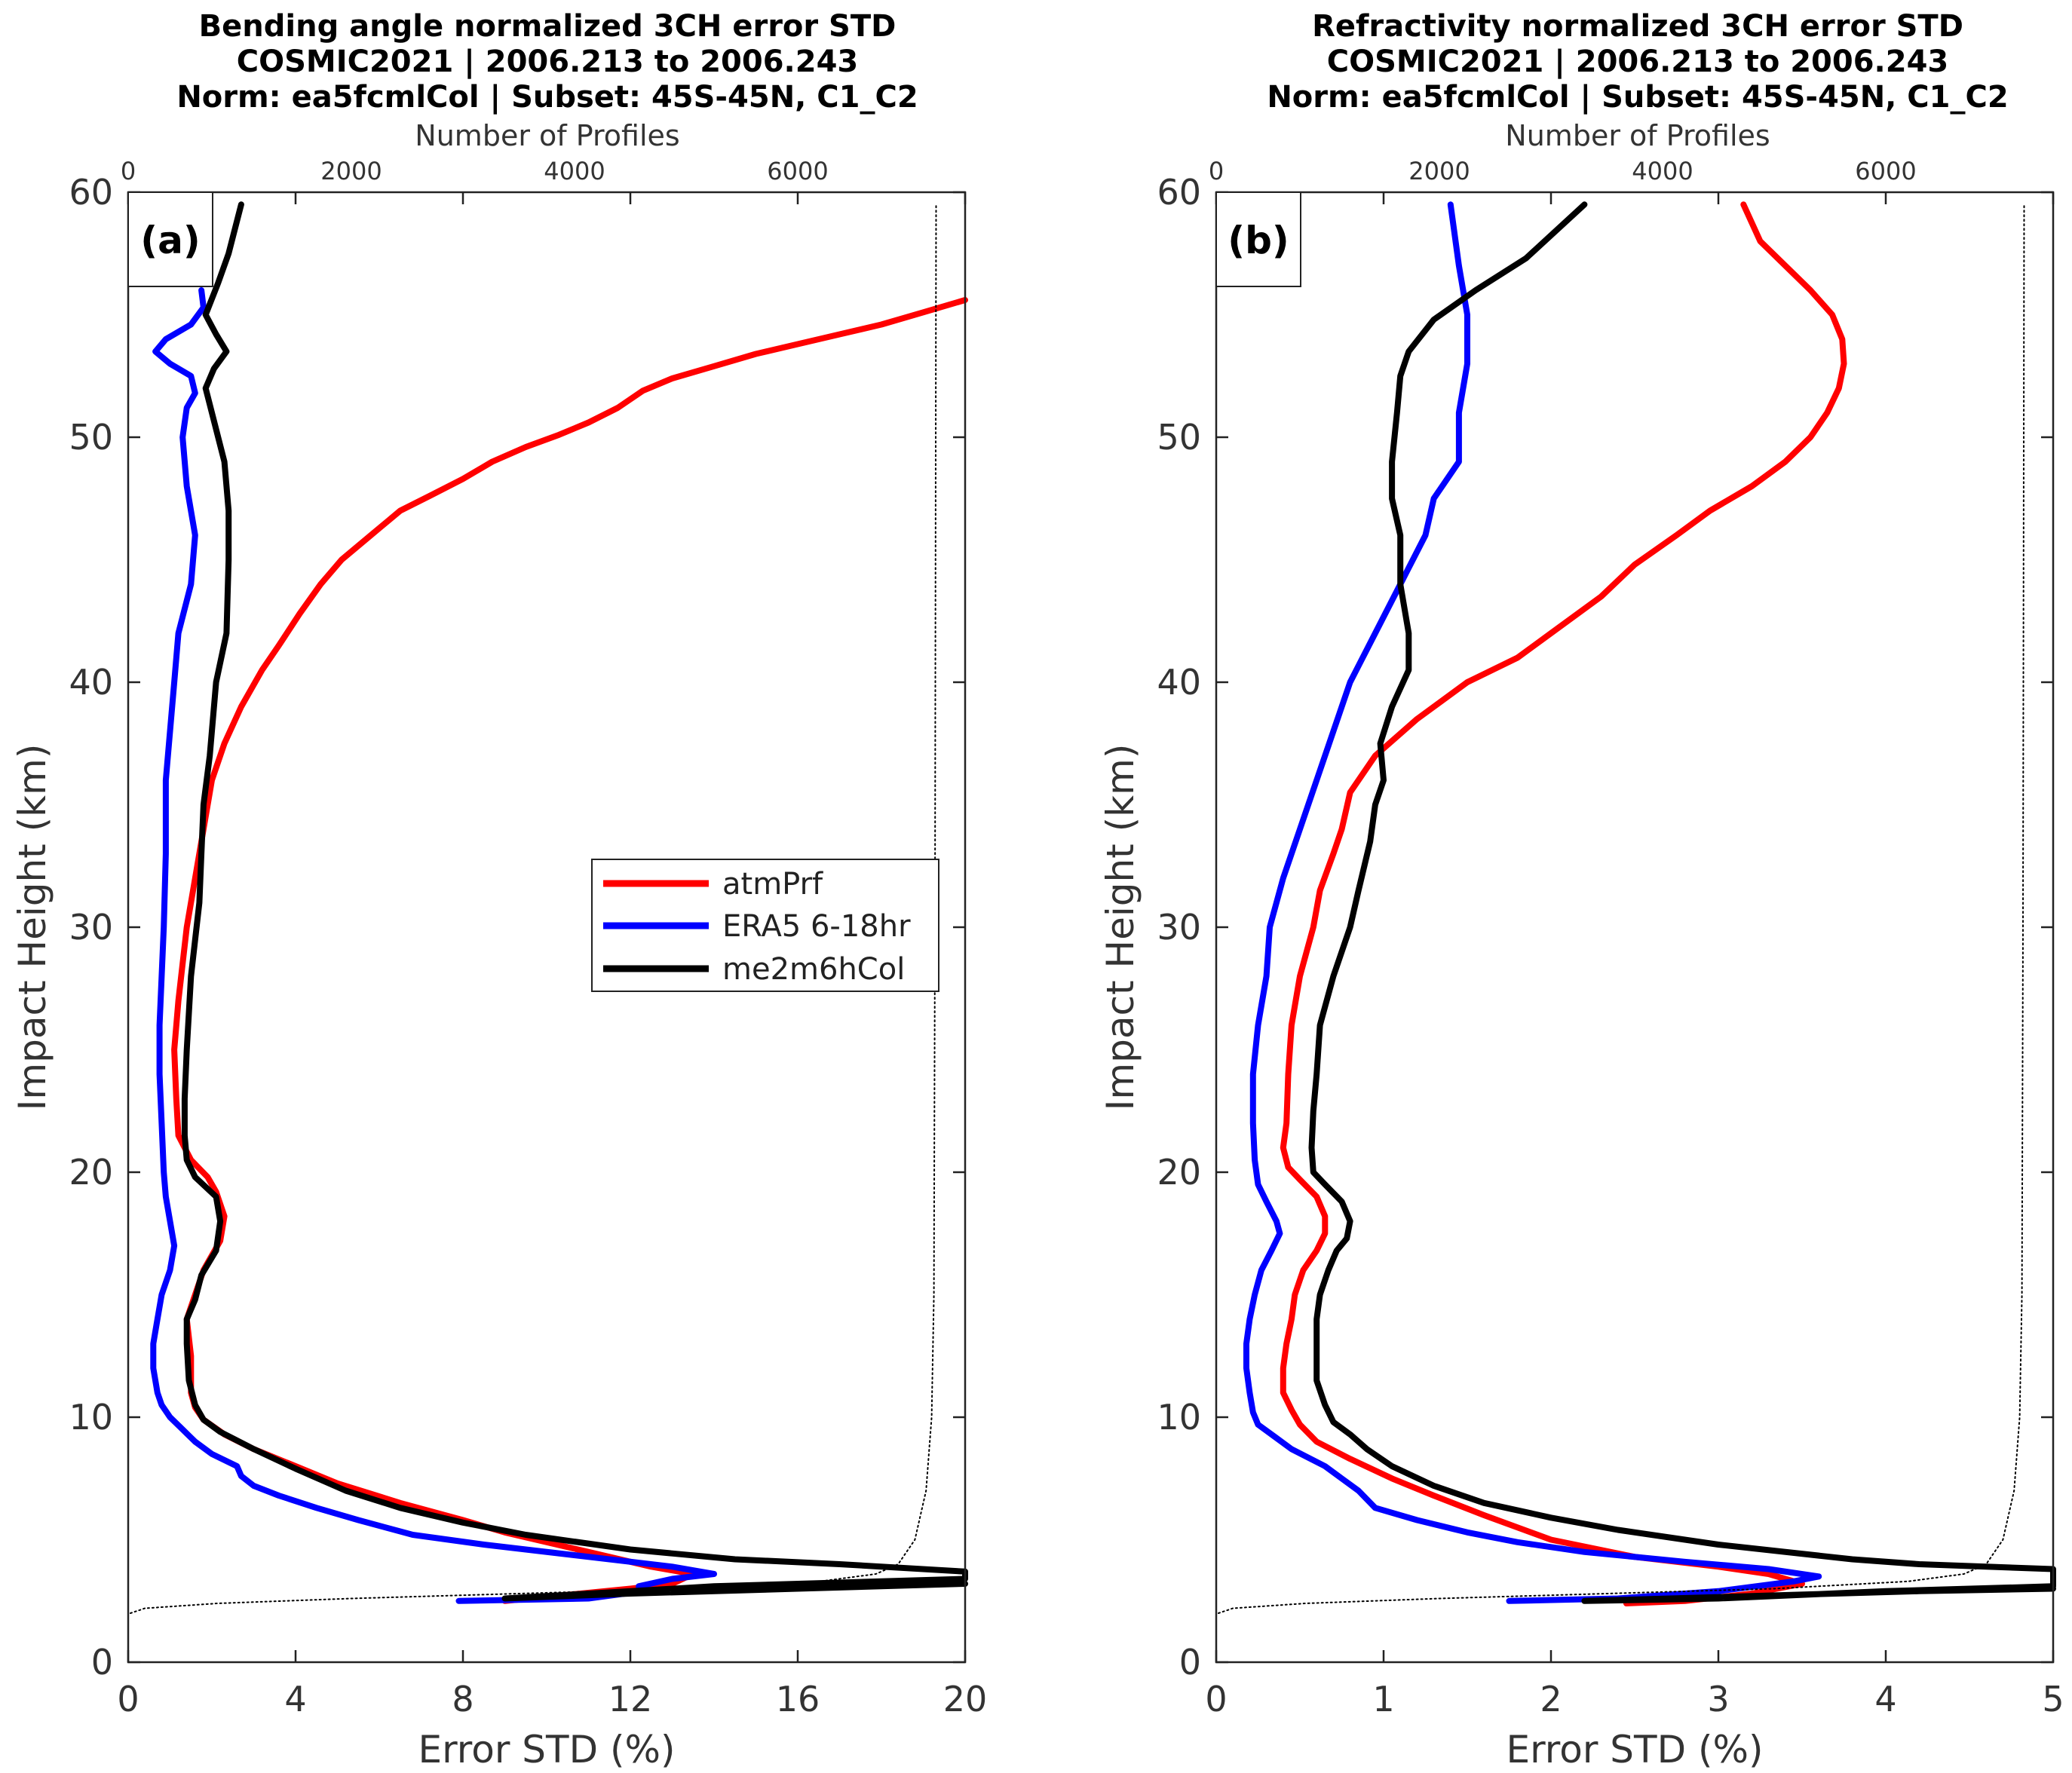 Image resolution: width=2072 pixels, height=1773 pixels. Describe the element at coordinates (1885, 171) in the screenshot. I see `panel-b-top-x-tick-label: 6000` at that location.